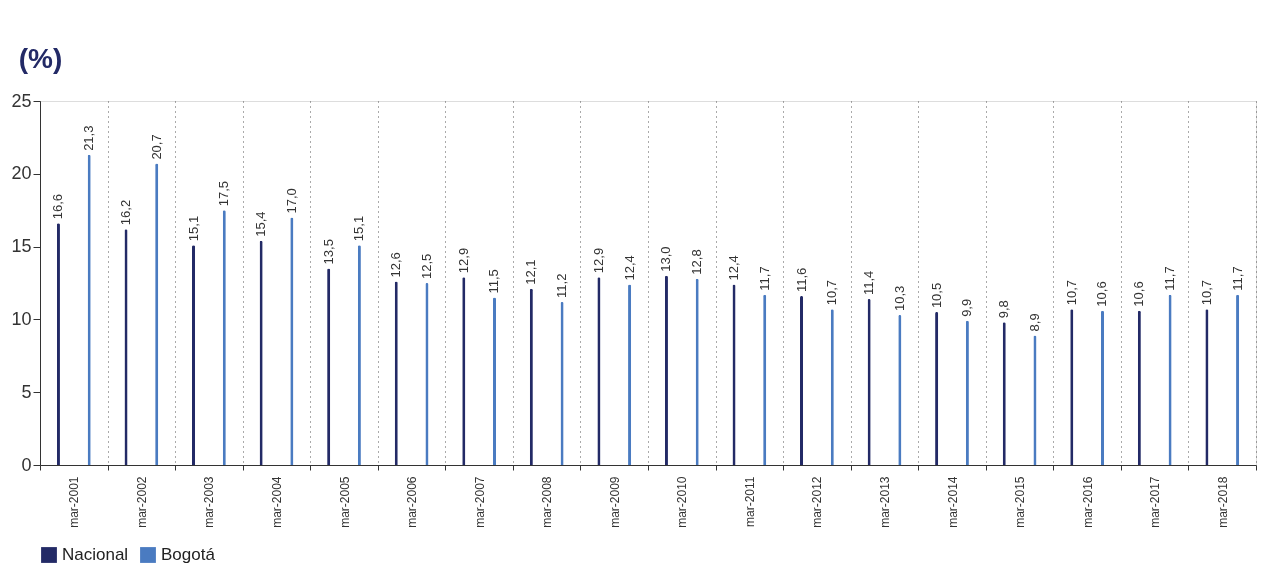 The height and width of the screenshot is (571, 1269). I want to click on data-label: 10,3, so click(899, 298).